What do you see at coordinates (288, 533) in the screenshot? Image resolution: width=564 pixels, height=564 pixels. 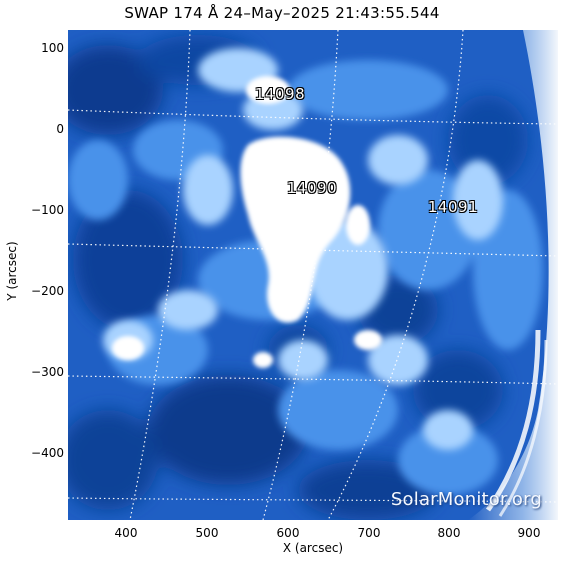 I see `x-tick-label: 600` at bounding box center [288, 533].